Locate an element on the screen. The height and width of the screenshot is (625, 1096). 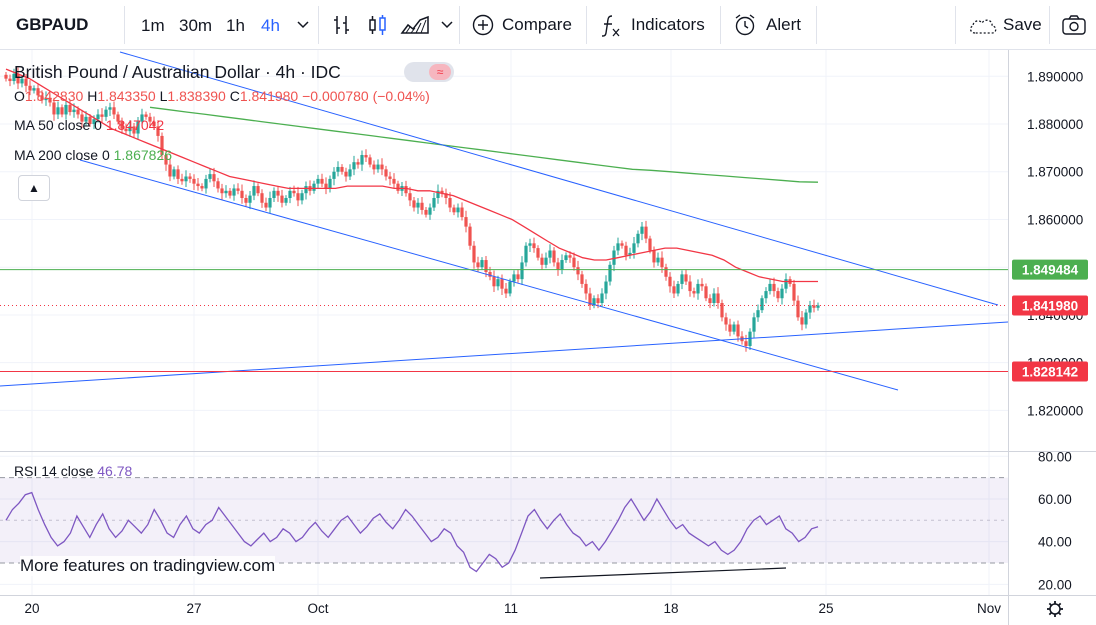
function-icon is located at coordinates (610, 26).